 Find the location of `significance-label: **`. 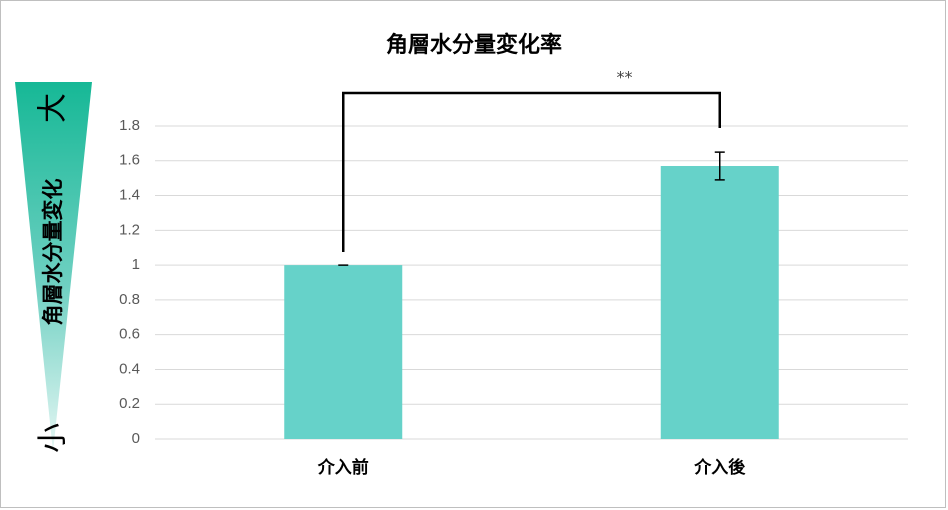

significance-label: ** is located at coordinates (625, 77).